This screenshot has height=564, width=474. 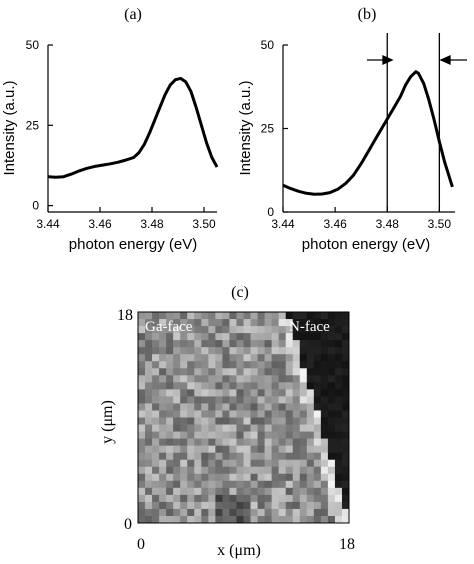 What do you see at coordinates (368, 129) in the screenshot?
I see `panel-b-axes` at bounding box center [368, 129].